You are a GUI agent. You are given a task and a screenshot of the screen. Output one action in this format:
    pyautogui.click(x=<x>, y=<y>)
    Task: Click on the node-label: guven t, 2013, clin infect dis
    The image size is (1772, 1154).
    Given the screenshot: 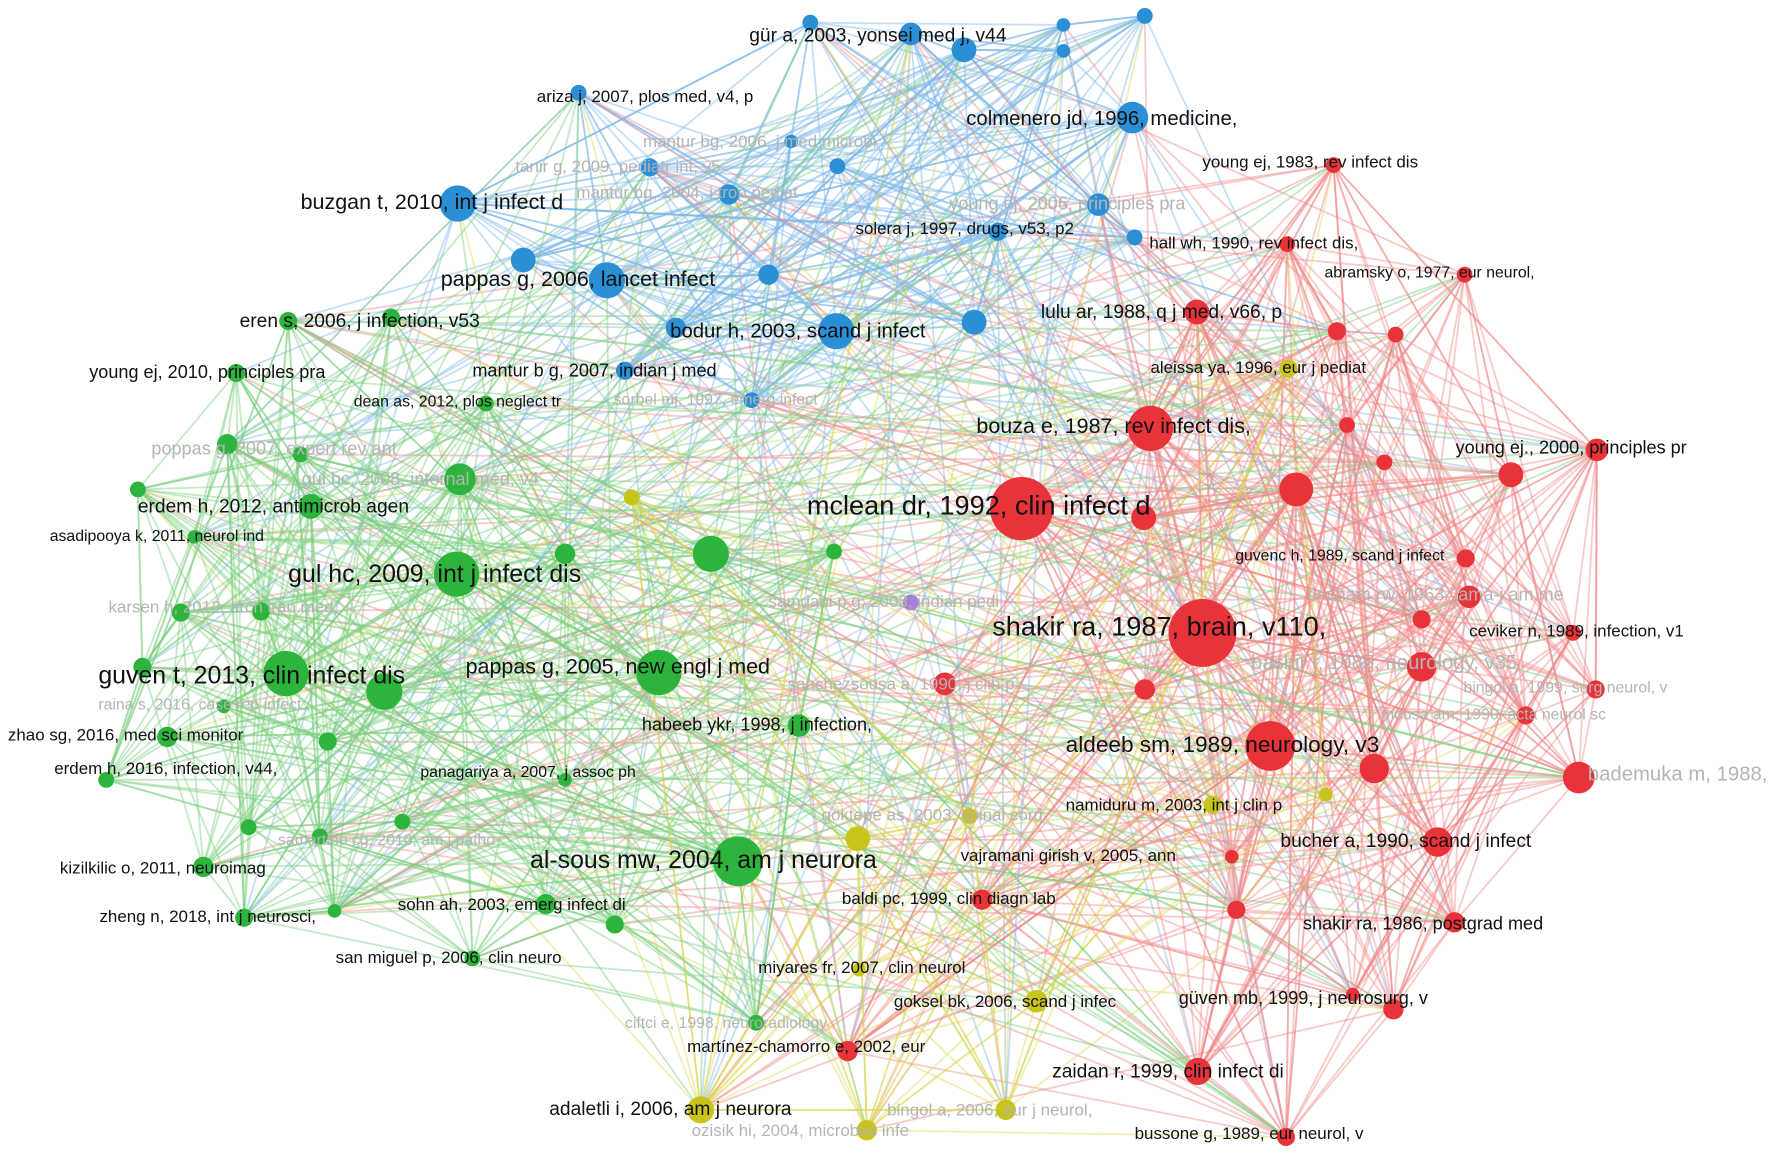 What is the action you would take?
    pyautogui.click(x=251, y=676)
    